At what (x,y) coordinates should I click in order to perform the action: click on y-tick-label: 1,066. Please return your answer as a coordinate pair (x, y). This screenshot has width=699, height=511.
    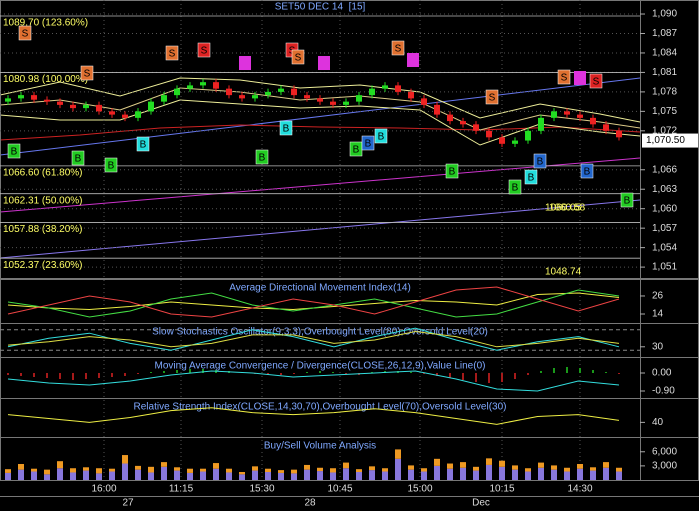
    Looking at the image, I should click on (664, 169).